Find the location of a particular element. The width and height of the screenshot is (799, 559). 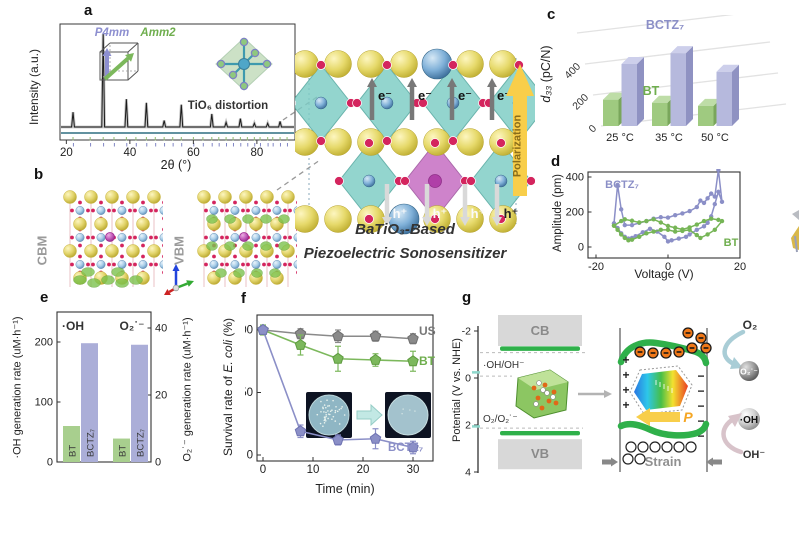

xrd-y-axis-label: Intensity (a.u.) is located at coordinates (34, 87).